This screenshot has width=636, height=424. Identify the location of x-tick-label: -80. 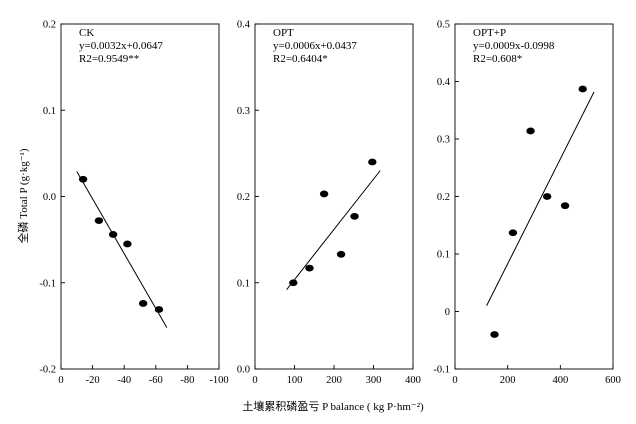
(187, 380).